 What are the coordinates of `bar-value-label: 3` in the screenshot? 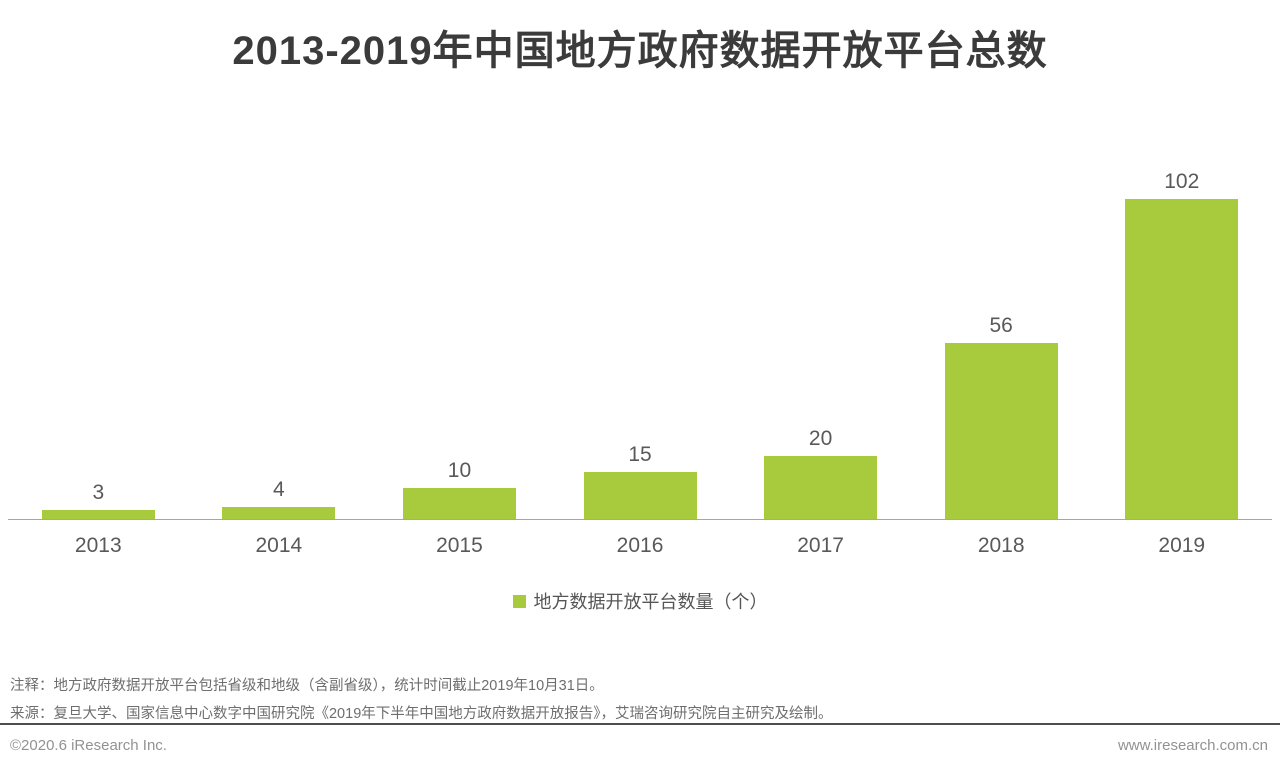 It's located at (98, 492).